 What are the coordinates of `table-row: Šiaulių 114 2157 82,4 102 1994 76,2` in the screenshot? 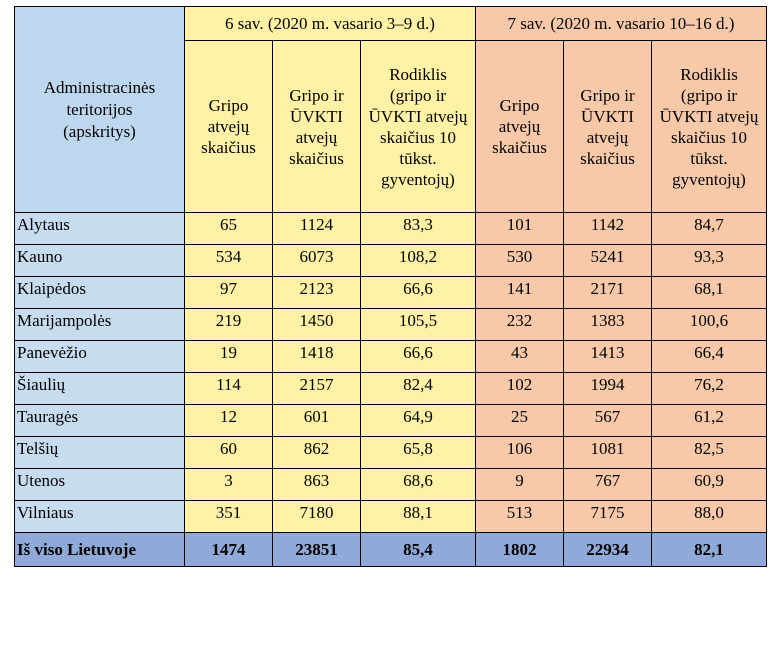 It's located at (390, 388).